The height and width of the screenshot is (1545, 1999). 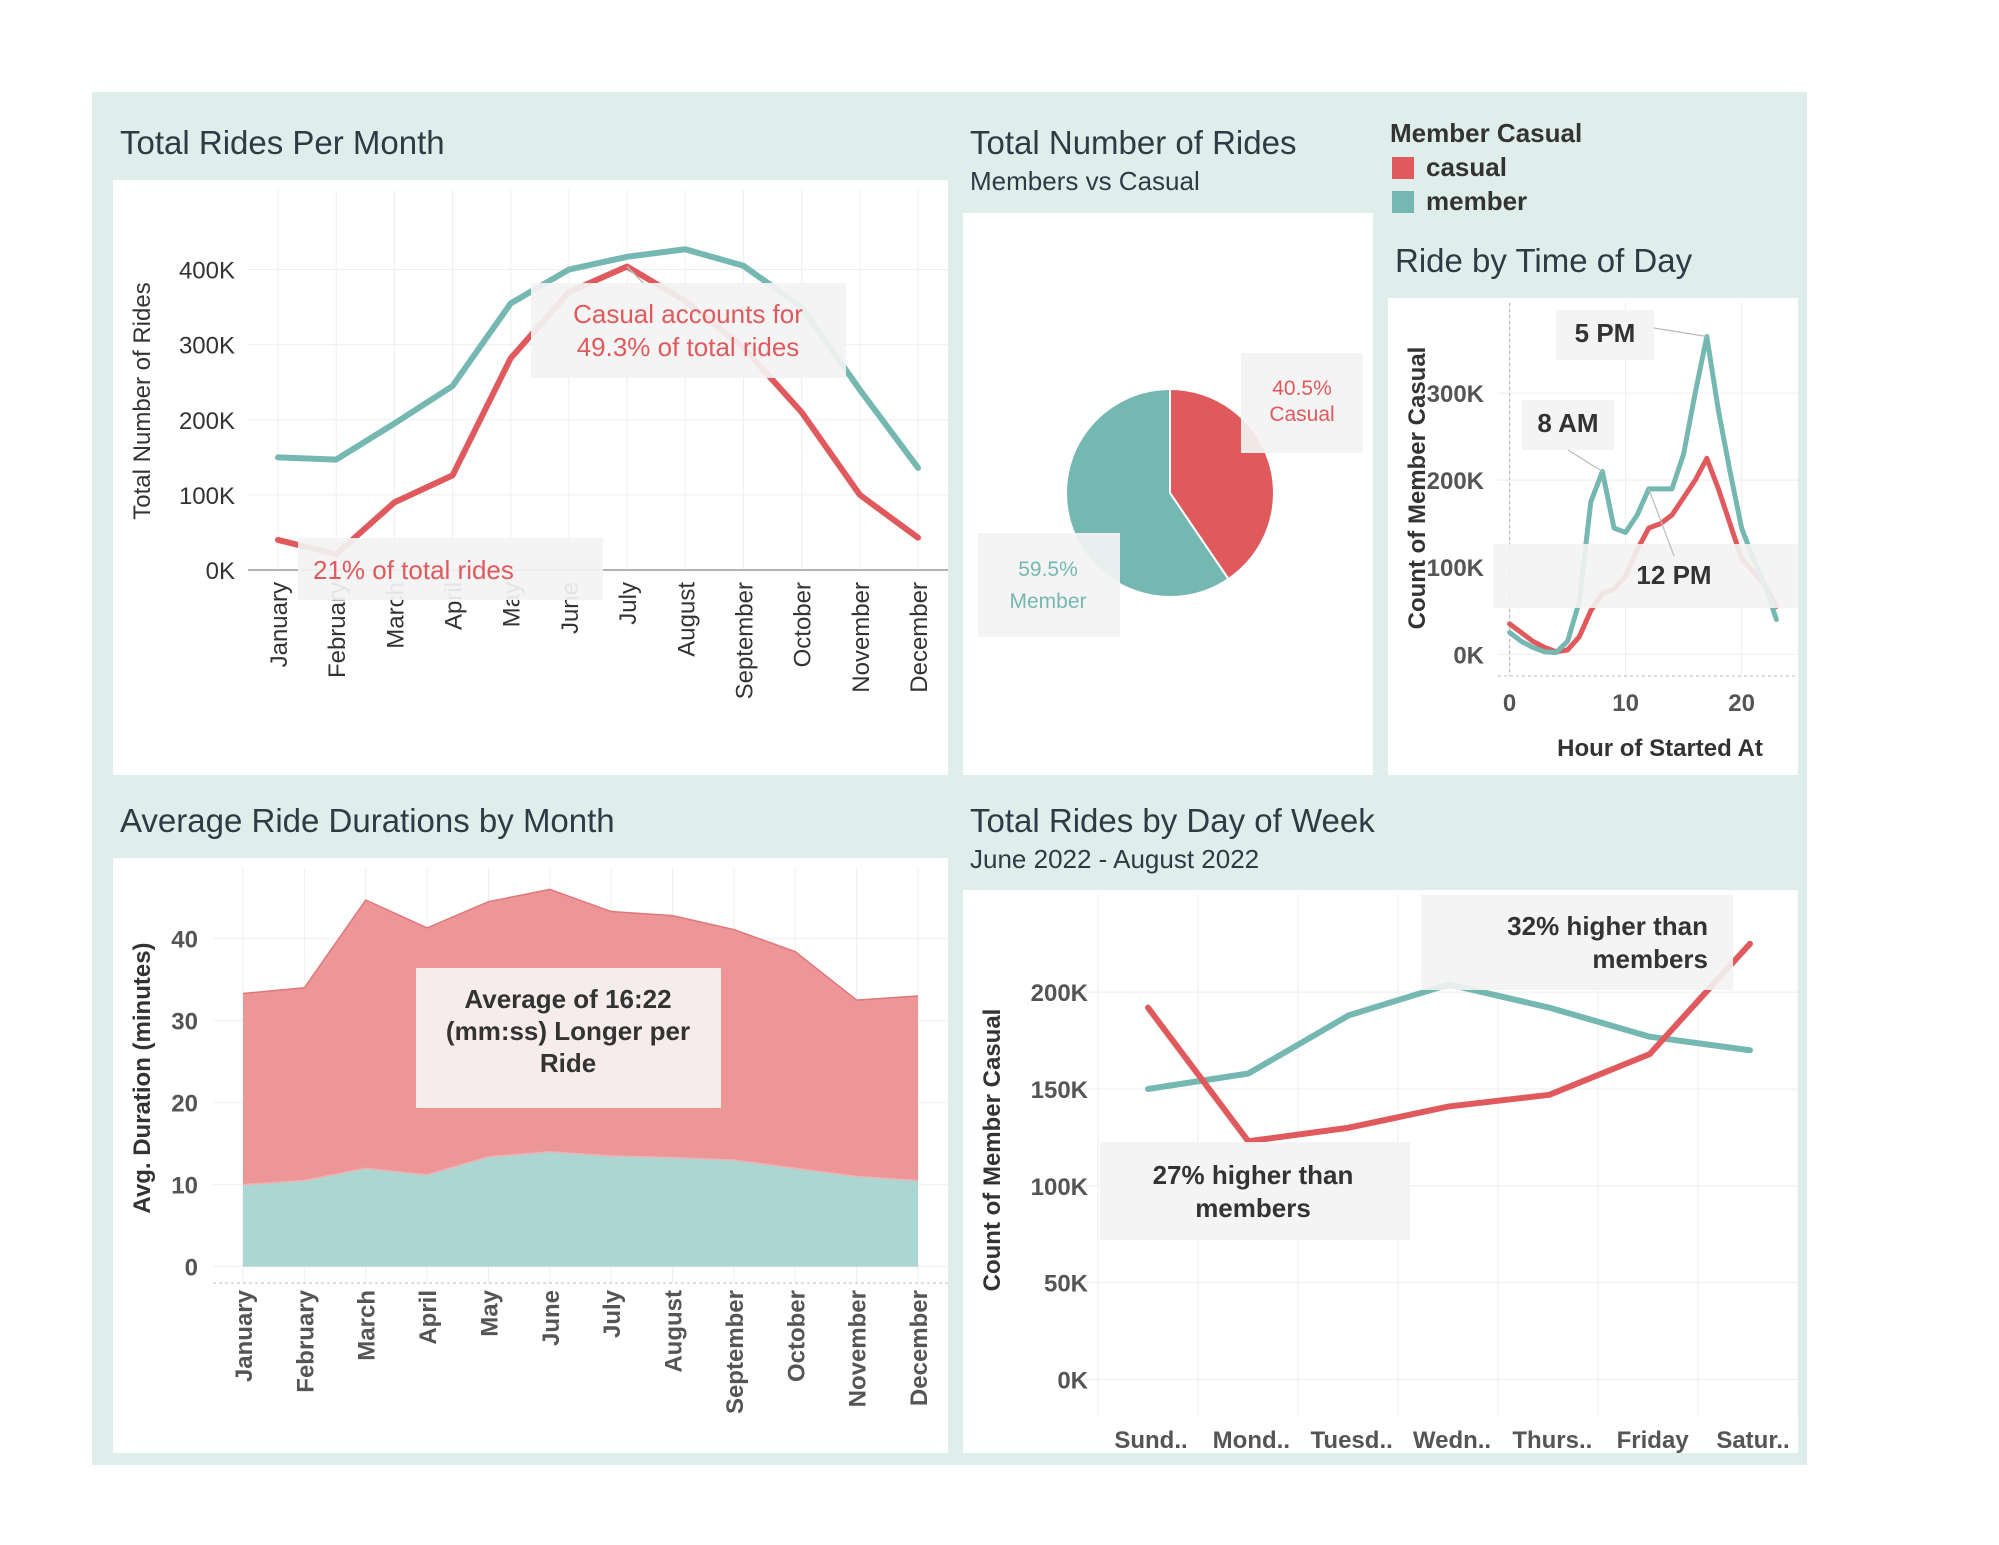 What do you see at coordinates (184, 1186) in the screenshot?
I see `duration-ytick: 10` at bounding box center [184, 1186].